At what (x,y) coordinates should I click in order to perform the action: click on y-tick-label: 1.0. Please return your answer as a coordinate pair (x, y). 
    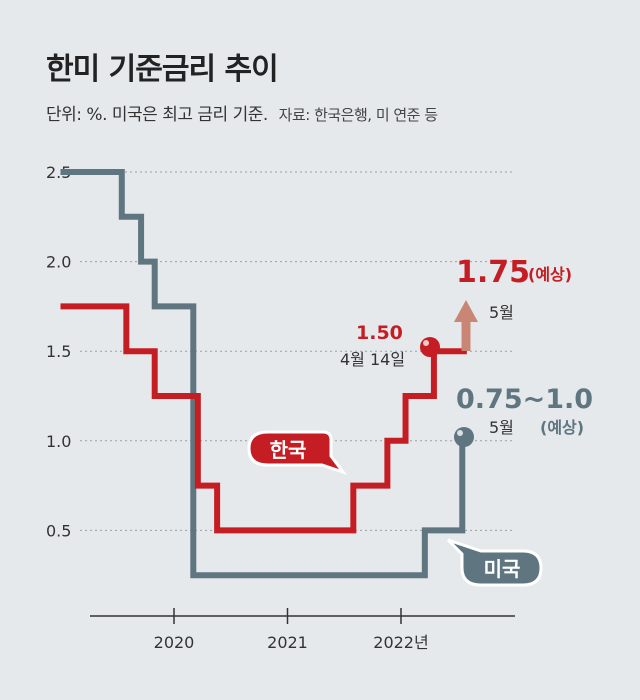
    Looking at the image, I should click on (58, 441).